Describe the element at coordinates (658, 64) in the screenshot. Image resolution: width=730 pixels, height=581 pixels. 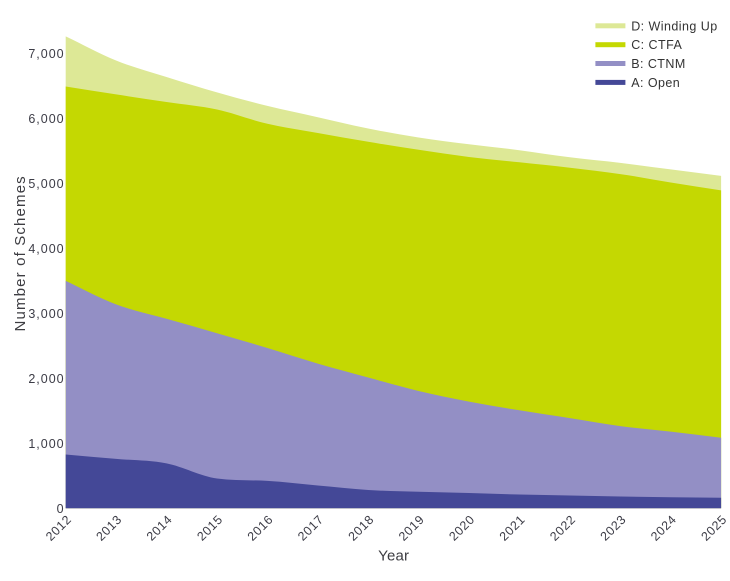
I see `svg-text: B: CTNM` at that location.